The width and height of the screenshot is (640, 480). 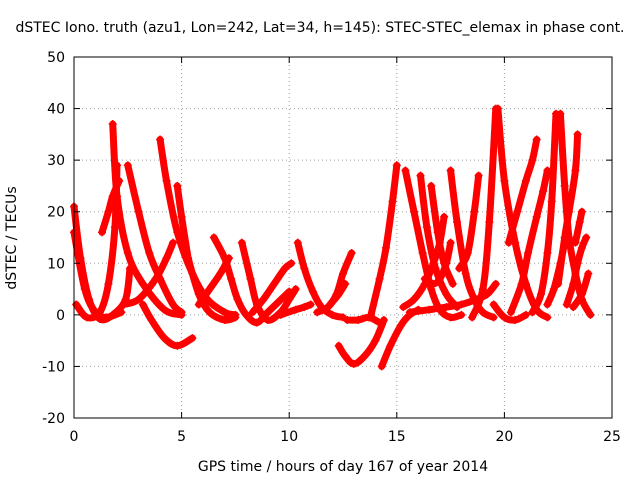 What do you see at coordinates (181, 437) in the screenshot?
I see `x-tick-label: 5` at bounding box center [181, 437].